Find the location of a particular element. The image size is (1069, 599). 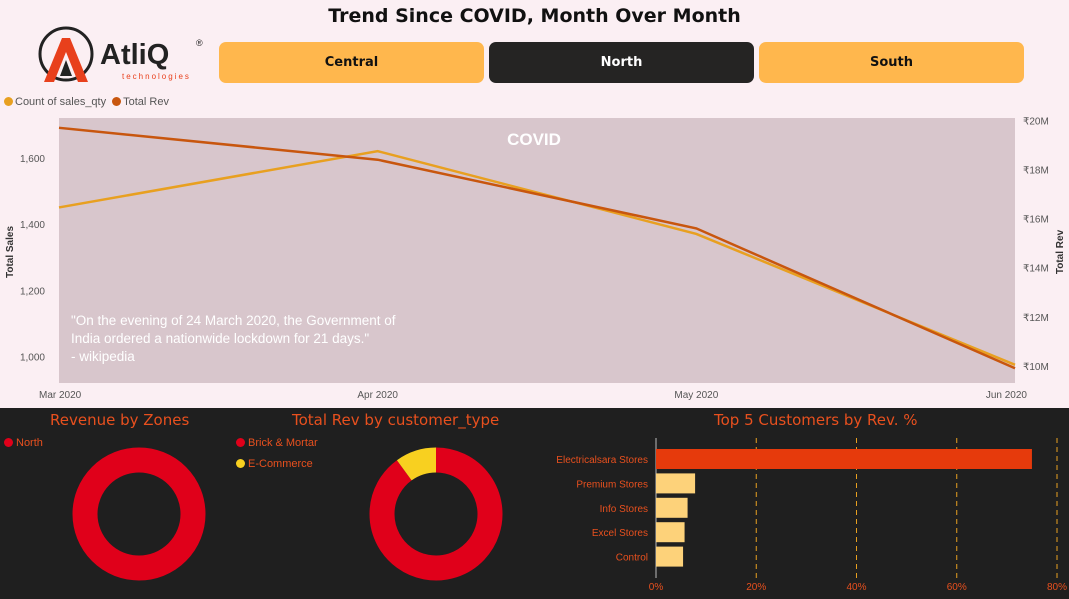

bar-electricalsara-stores is located at coordinates (844, 459).